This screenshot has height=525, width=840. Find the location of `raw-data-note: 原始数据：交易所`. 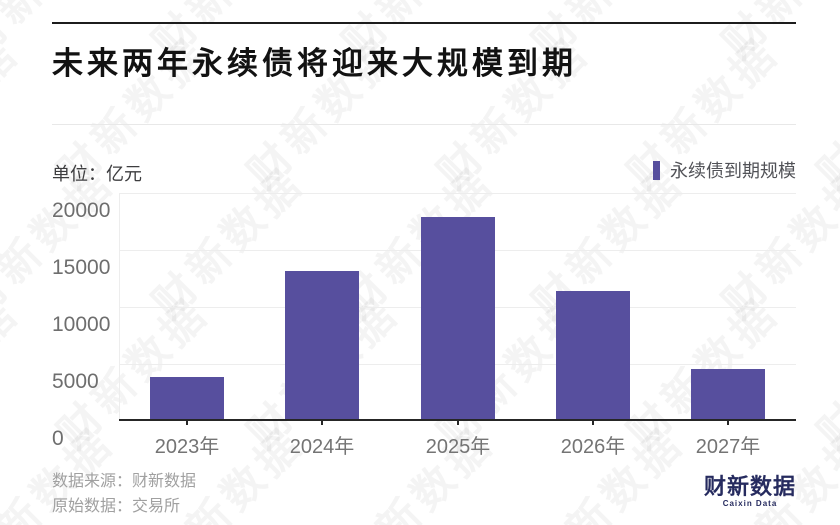

raw-data-note: 原始数据：交易所 is located at coordinates (116, 506).